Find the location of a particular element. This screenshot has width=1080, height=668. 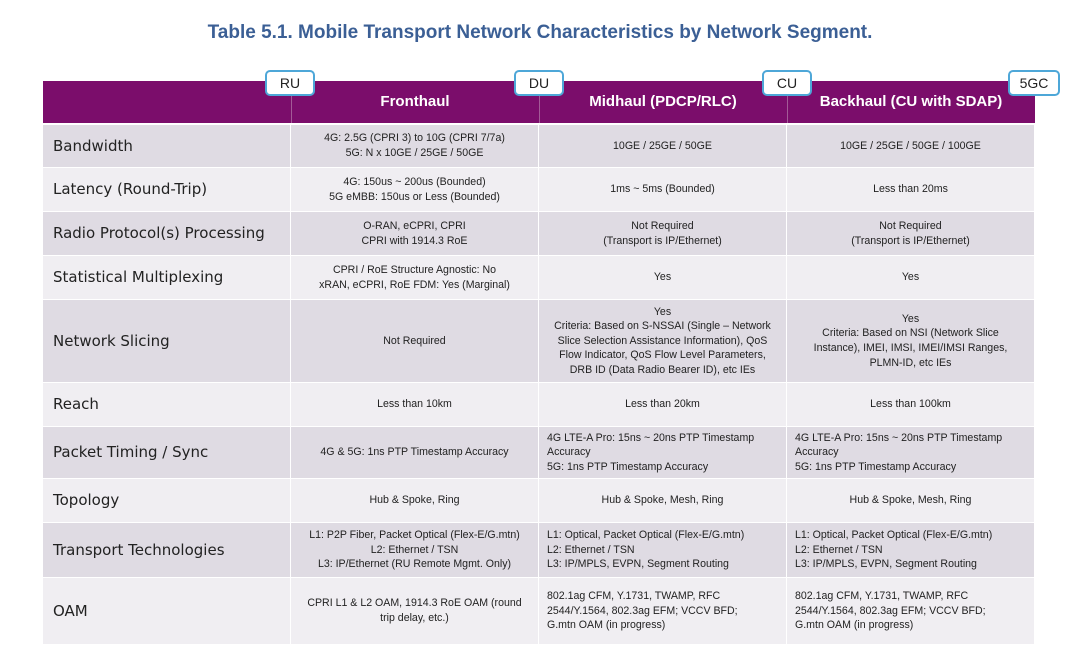

cell-midhaul: 10GE / 25GE / 50GE is located at coordinates (663, 146).